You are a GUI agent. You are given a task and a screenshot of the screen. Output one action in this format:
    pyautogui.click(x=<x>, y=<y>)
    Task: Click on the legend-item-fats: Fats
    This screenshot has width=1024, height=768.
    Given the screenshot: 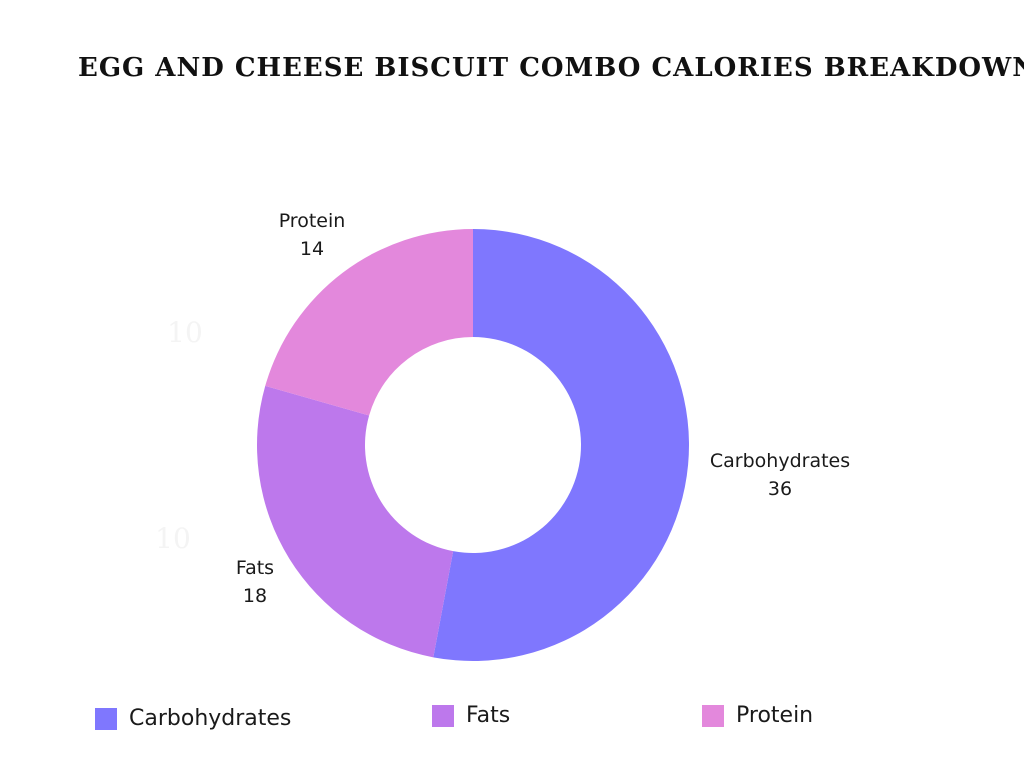 What is the action you would take?
    pyautogui.click(x=471, y=715)
    